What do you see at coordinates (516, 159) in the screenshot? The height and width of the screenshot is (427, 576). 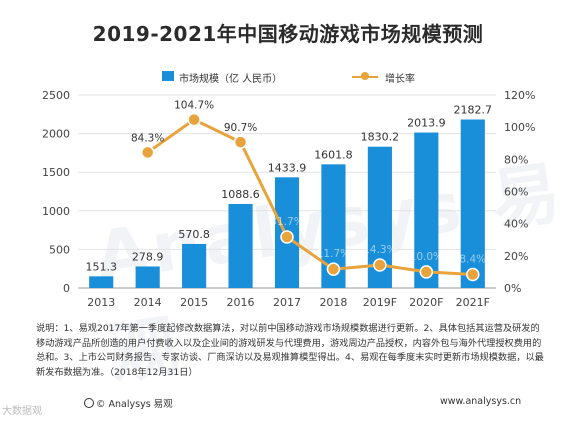 I see `y-right-tick-label: 80%` at bounding box center [516, 159].